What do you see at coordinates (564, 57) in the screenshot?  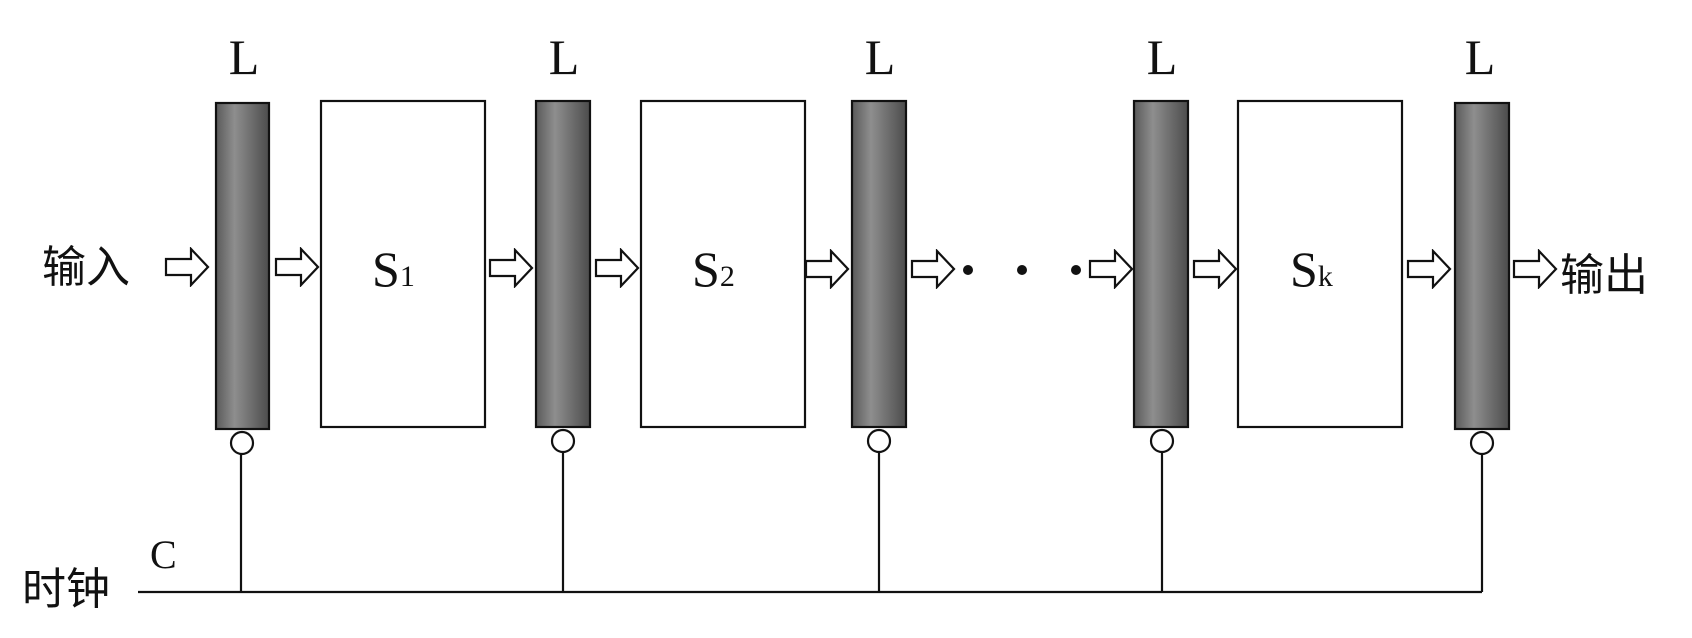 I see `latch-label-2: L` at bounding box center [564, 57].